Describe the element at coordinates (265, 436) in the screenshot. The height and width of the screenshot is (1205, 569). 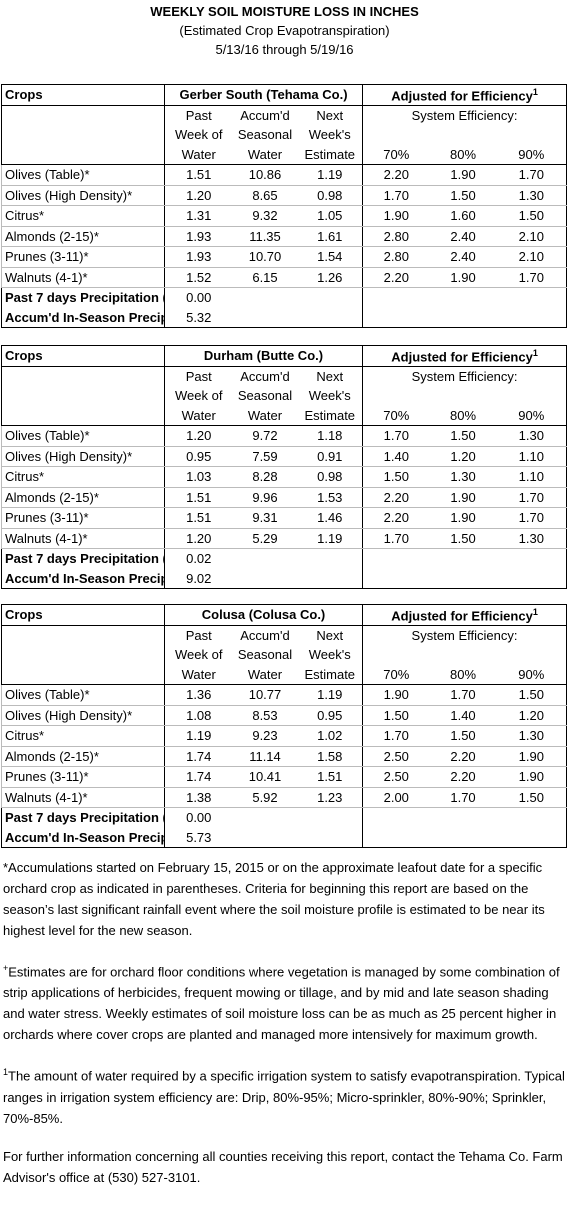
I see `value-cell: 9.72` at that location.